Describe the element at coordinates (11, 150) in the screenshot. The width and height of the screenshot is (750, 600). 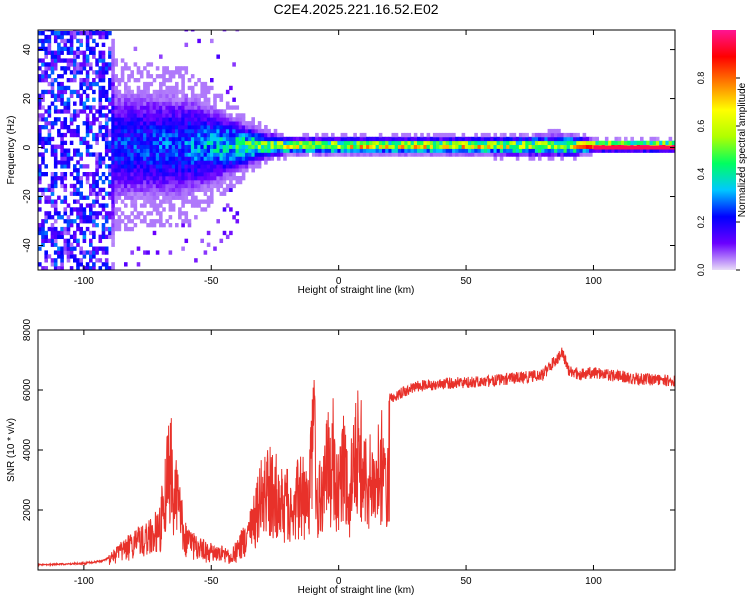
I see `spectrogram-y-label: Frequency (Hz)` at that location.